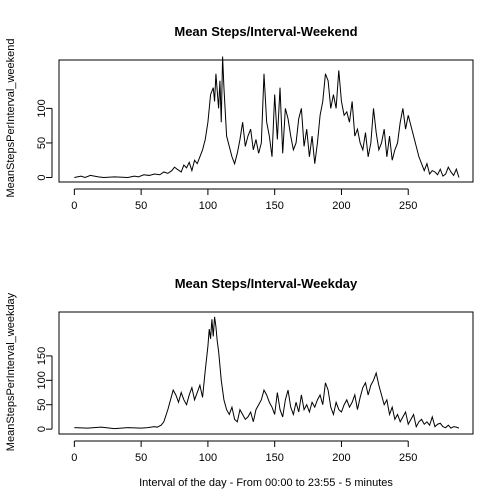 The image size is (504, 504). What do you see at coordinates (42, 356) in the screenshot?
I see `y-tick-label: 150` at bounding box center [42, 356].